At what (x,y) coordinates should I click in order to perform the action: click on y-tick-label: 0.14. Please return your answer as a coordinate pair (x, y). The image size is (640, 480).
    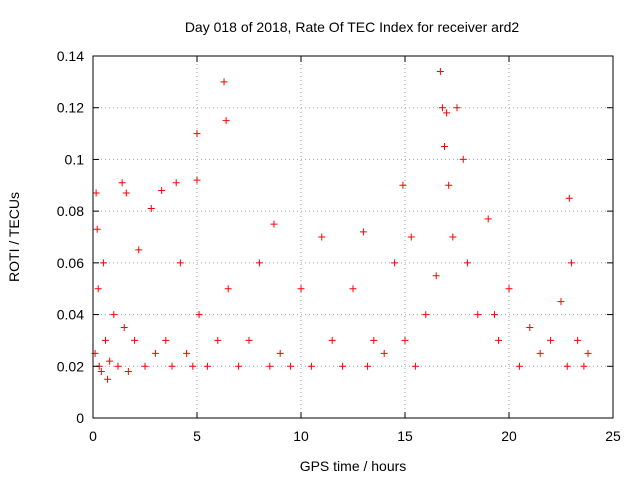
    Looking at the image, I should click on (70, 56).